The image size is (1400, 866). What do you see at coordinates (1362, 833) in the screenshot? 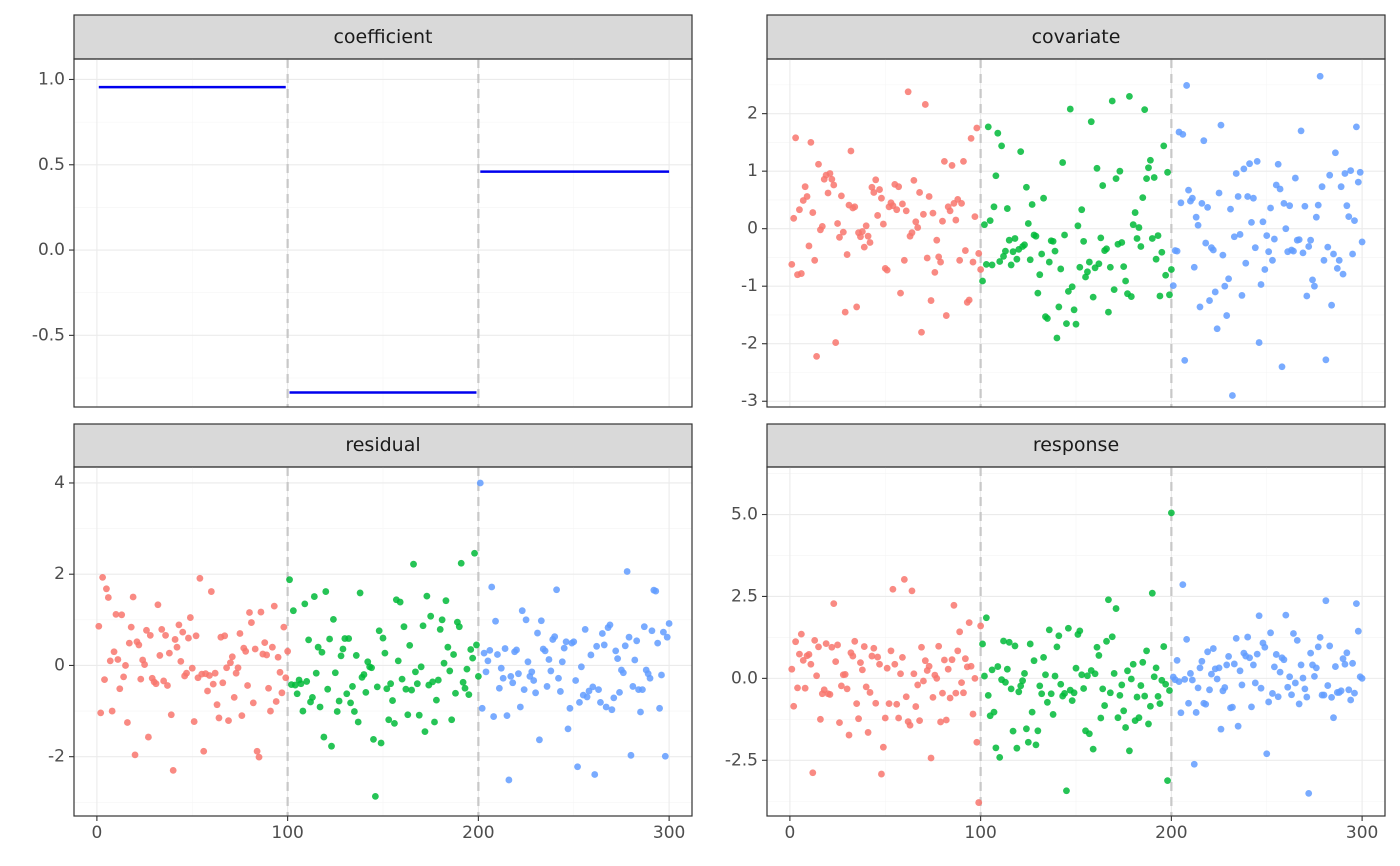
I see `x-tick-label: 300` at bounding box center [1362, 833].